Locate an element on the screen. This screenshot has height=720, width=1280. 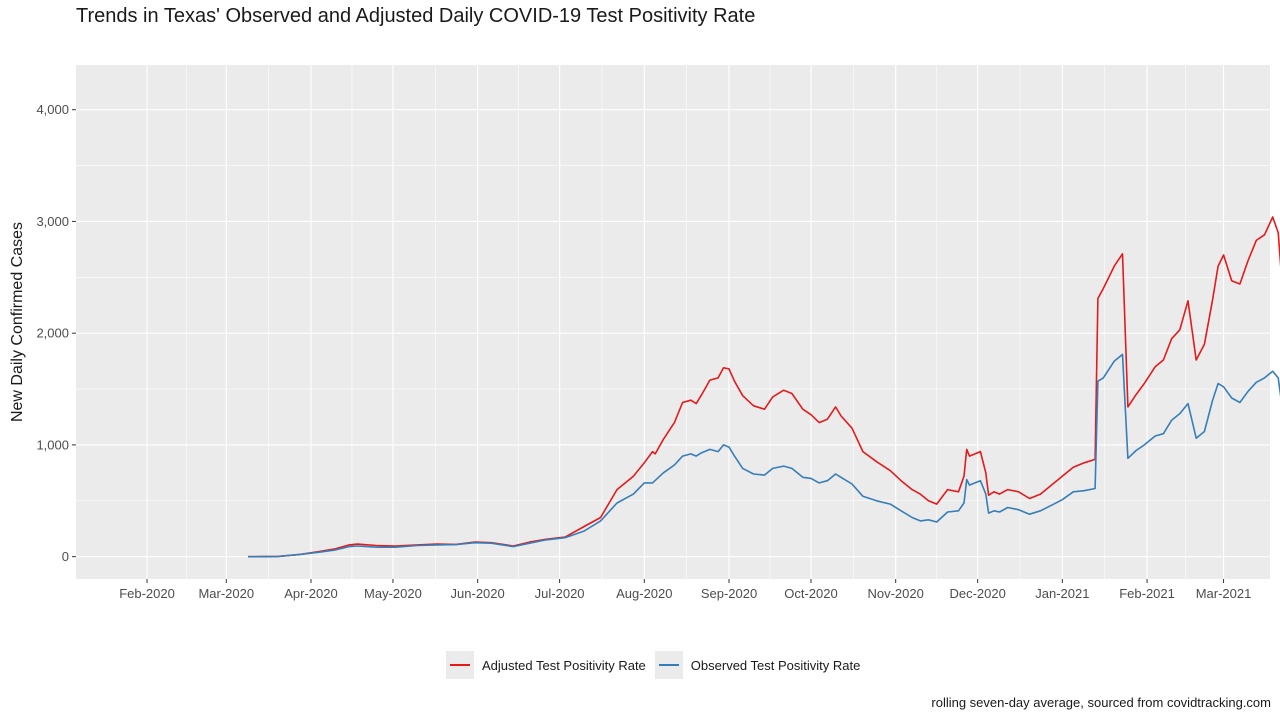
x-tick-label: Aug-2020 is located at coordinates (644, 593).